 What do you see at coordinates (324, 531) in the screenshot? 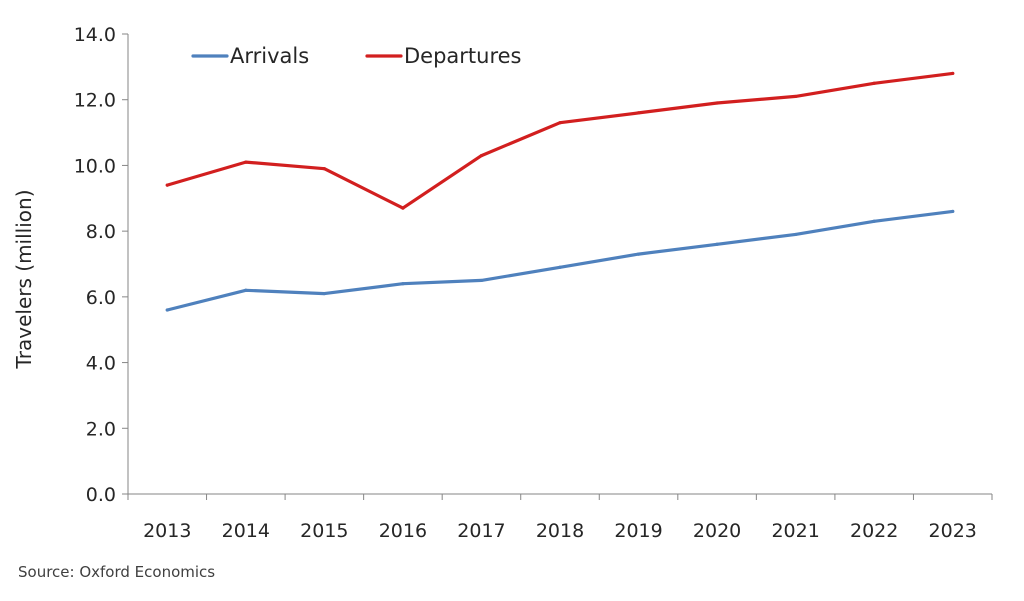
I see `x-tick-label: 2015` at bounding box center [324, 531].